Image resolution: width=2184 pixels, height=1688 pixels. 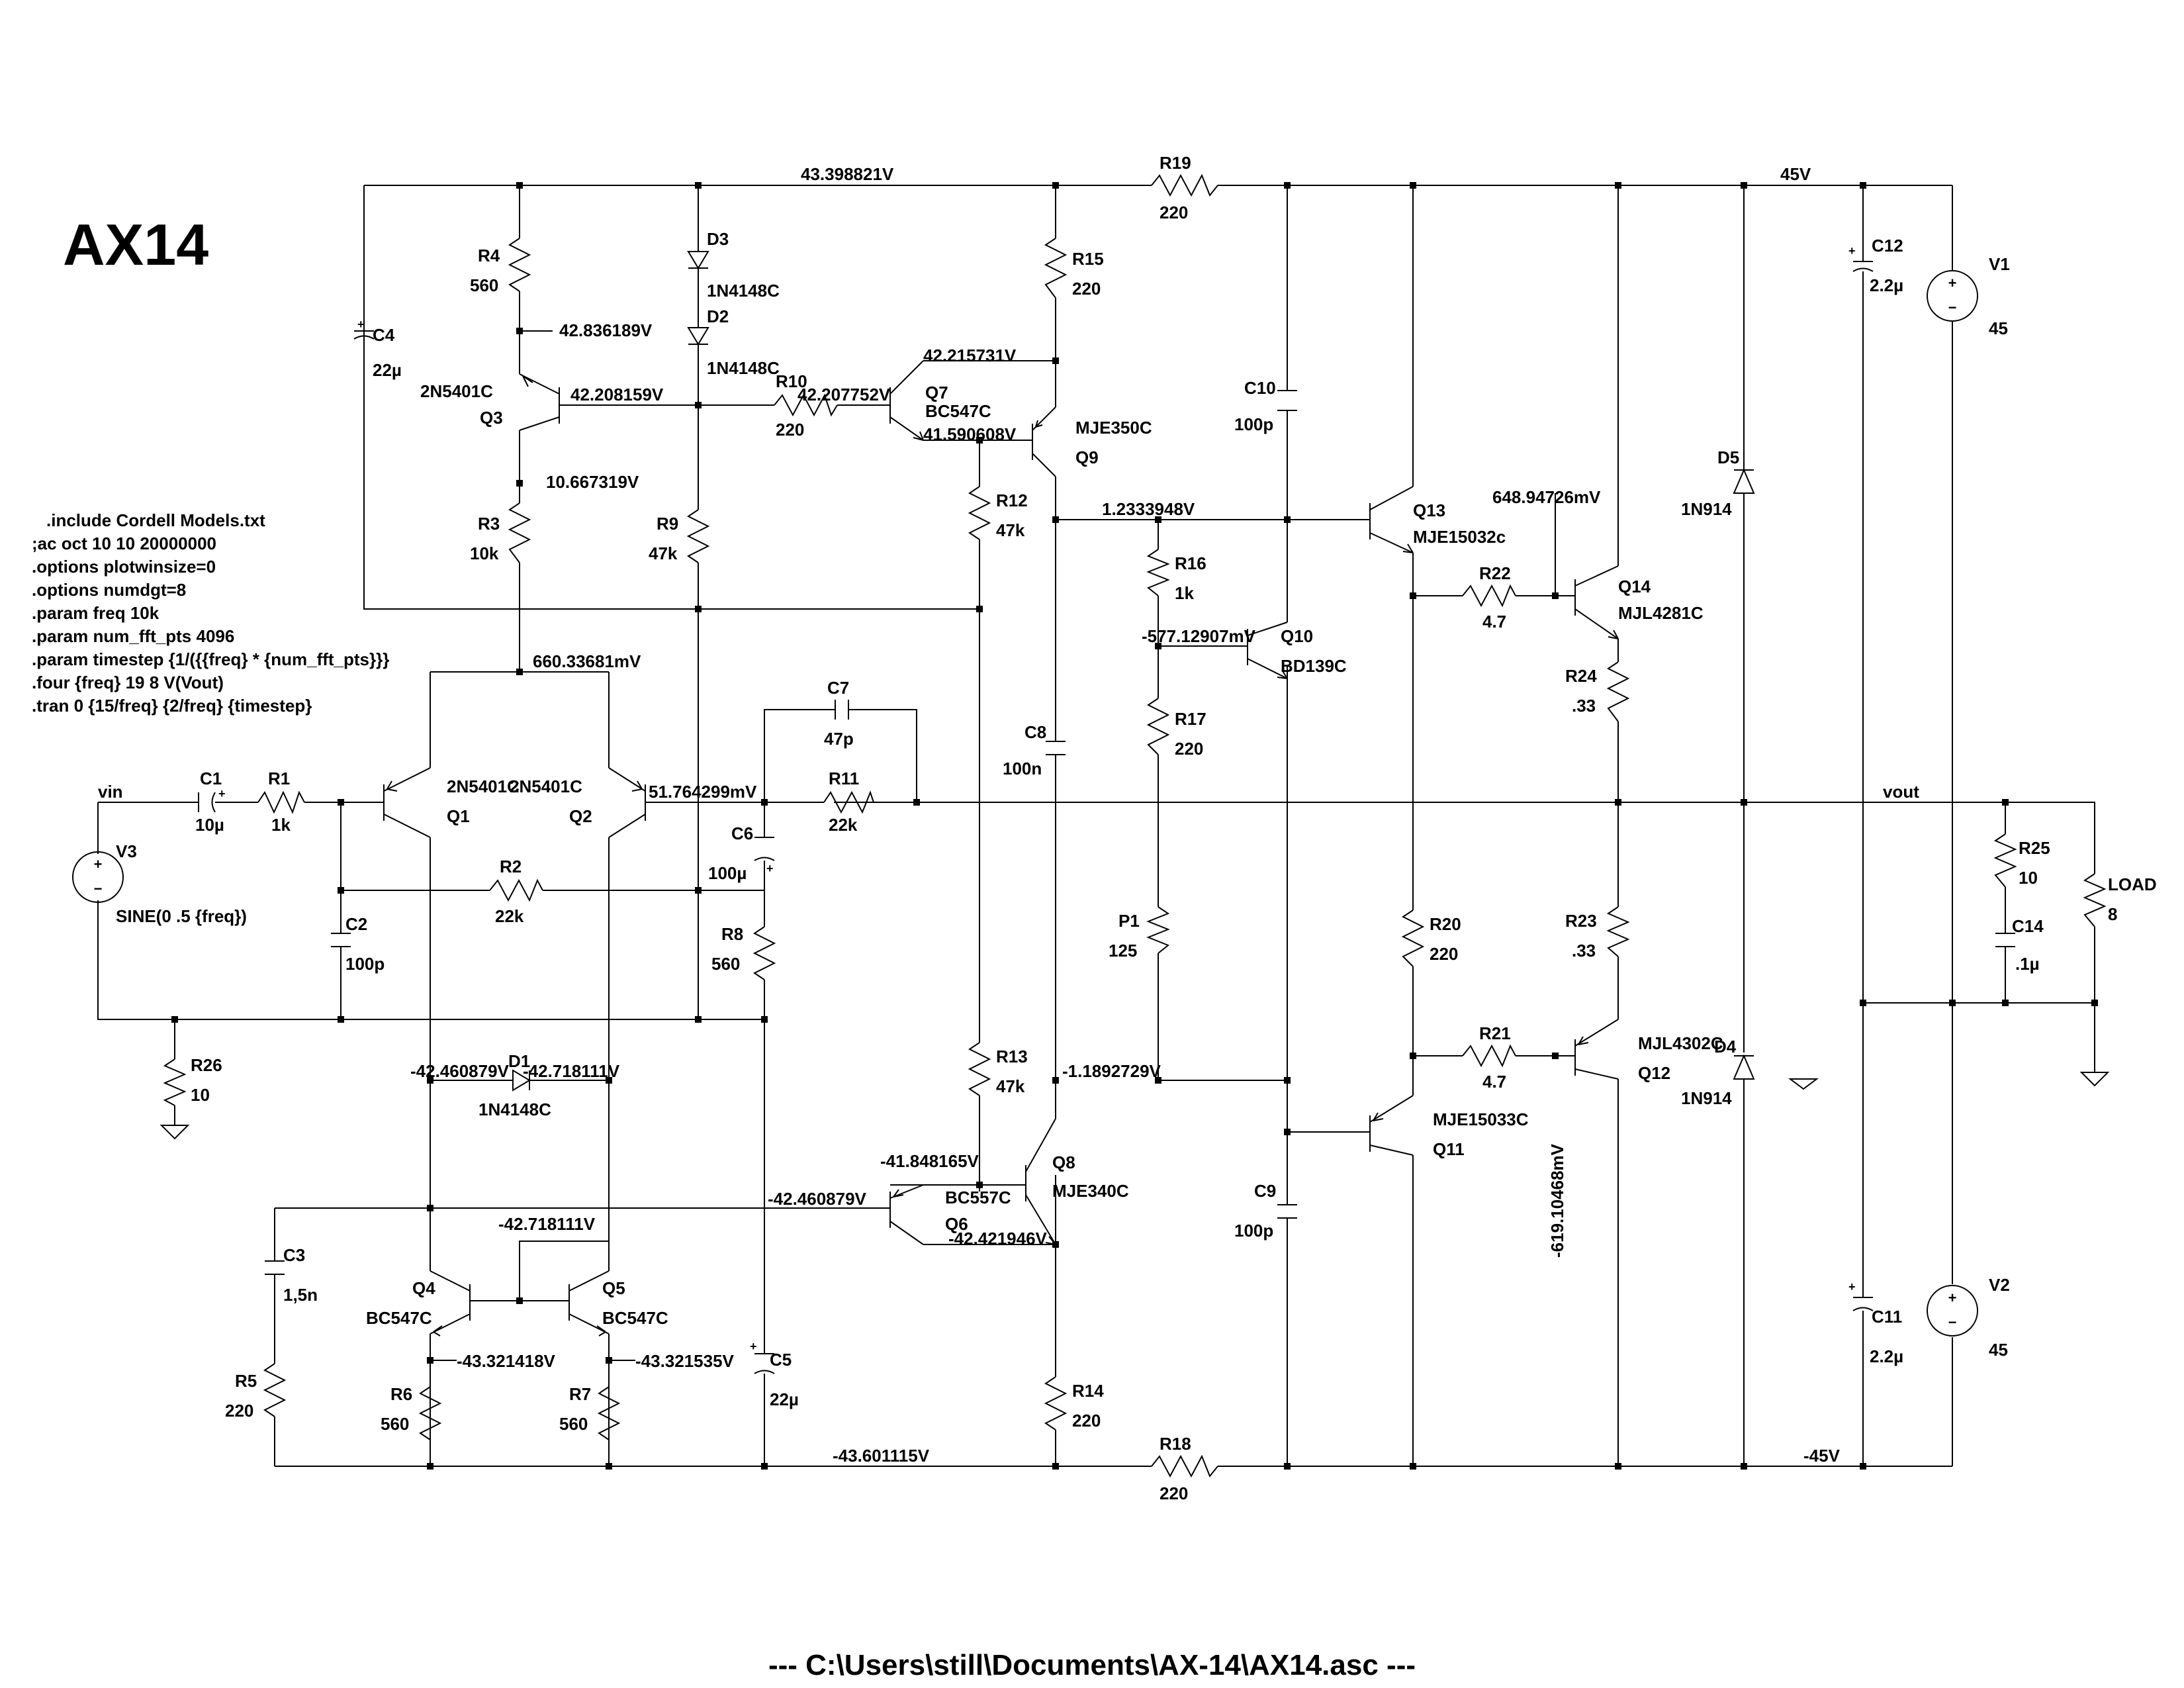 What do you see at coordinates (1012, 500) in the screenshot?
I see `label-R12-name: R12` at bounding box center [1012, 500].